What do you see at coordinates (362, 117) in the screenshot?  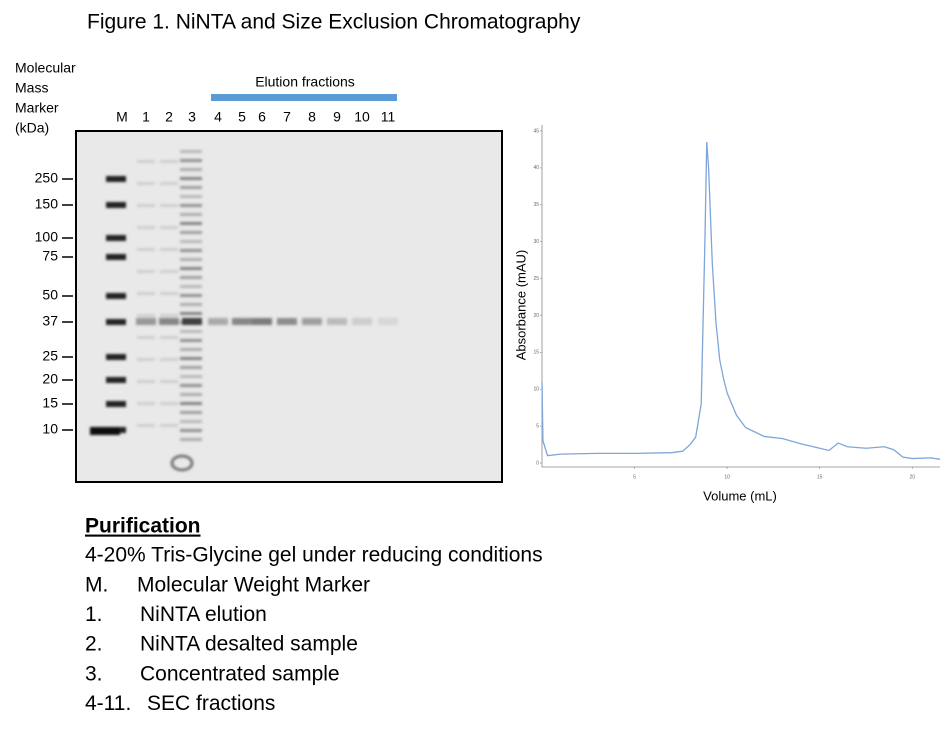 I see `lane-label: 10` at bounding box center [362, 117].